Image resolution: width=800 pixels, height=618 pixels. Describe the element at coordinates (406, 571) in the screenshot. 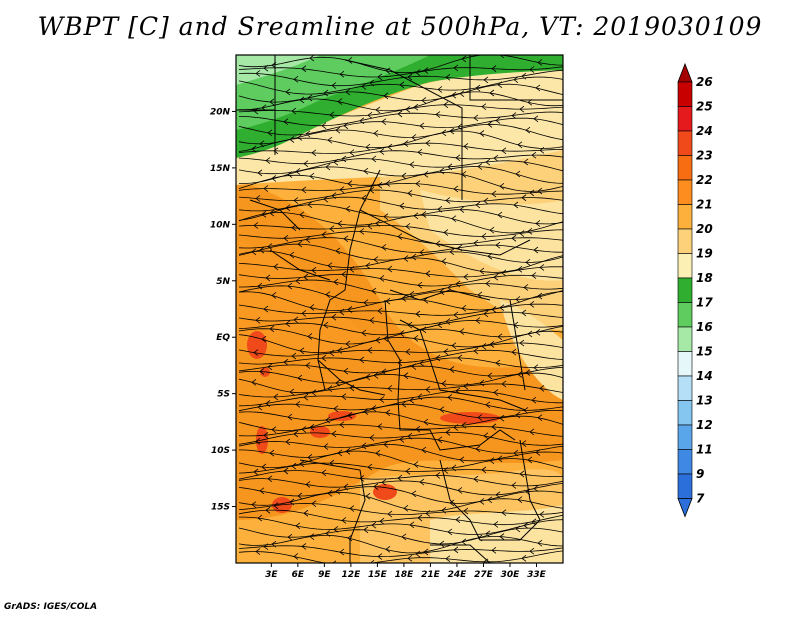

I see `longitude-labels: 3E 6E 9E 12E 15E 18E 21E 24E 27E 30E 33E` at that location.